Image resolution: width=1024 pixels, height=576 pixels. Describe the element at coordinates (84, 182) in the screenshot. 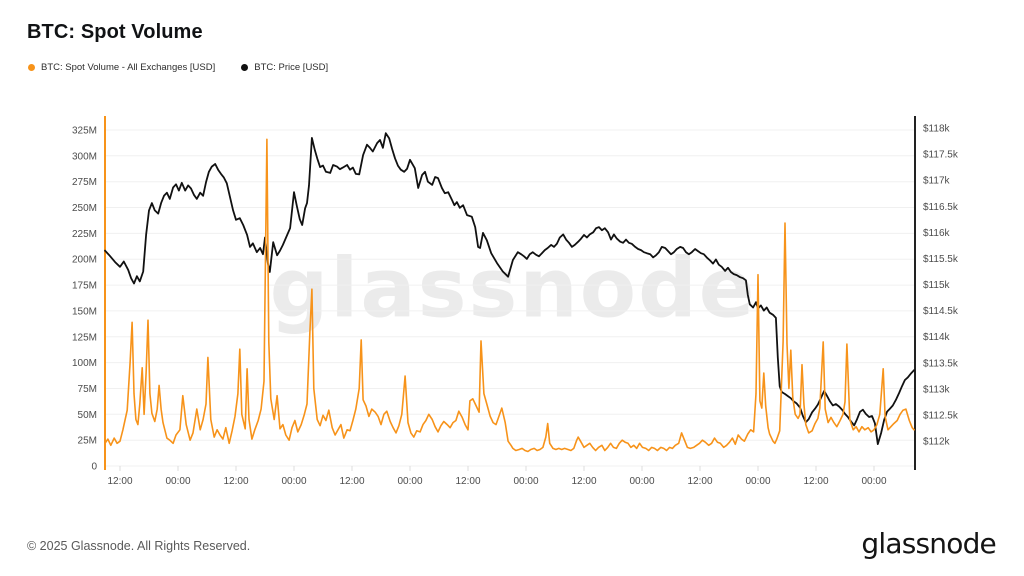

I see `left-axis-tick-label: 275M` at that location.